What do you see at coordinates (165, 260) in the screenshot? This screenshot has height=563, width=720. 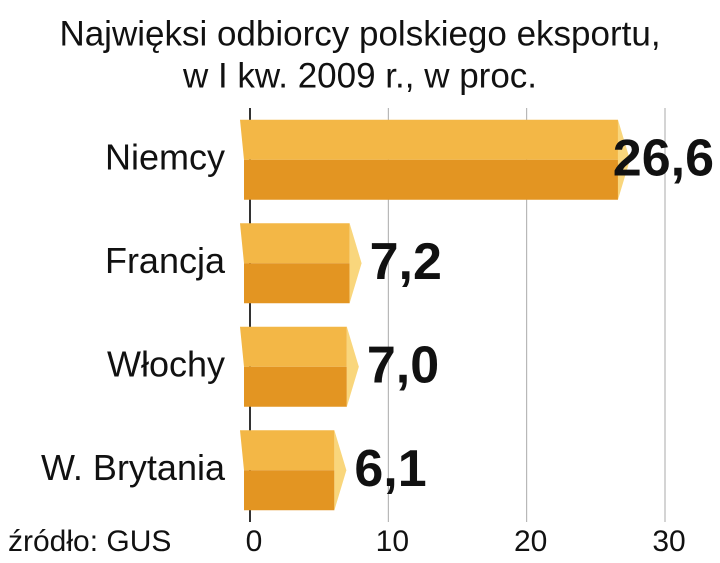 I see `category-label: Francja` at bounding box center [165, 260].